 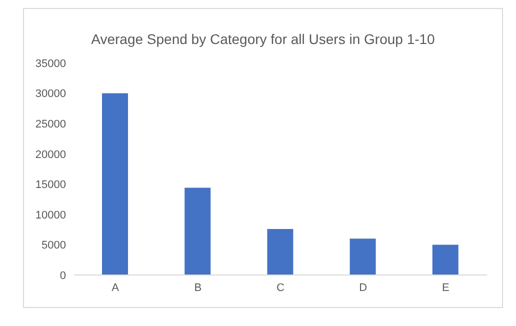 What do you see at coordinates (50, 185) in the screenshot?
I see `y-tick-label: 15000` at bounding box center [50, 185].